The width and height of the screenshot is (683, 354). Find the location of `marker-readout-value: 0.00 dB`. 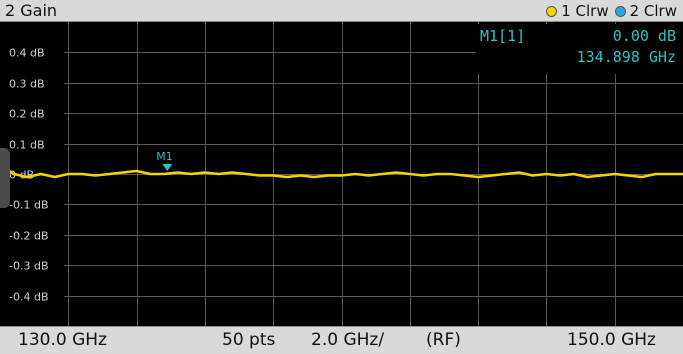

marker-readout-value: 0.00 dB is located at coordinates (644, 36).